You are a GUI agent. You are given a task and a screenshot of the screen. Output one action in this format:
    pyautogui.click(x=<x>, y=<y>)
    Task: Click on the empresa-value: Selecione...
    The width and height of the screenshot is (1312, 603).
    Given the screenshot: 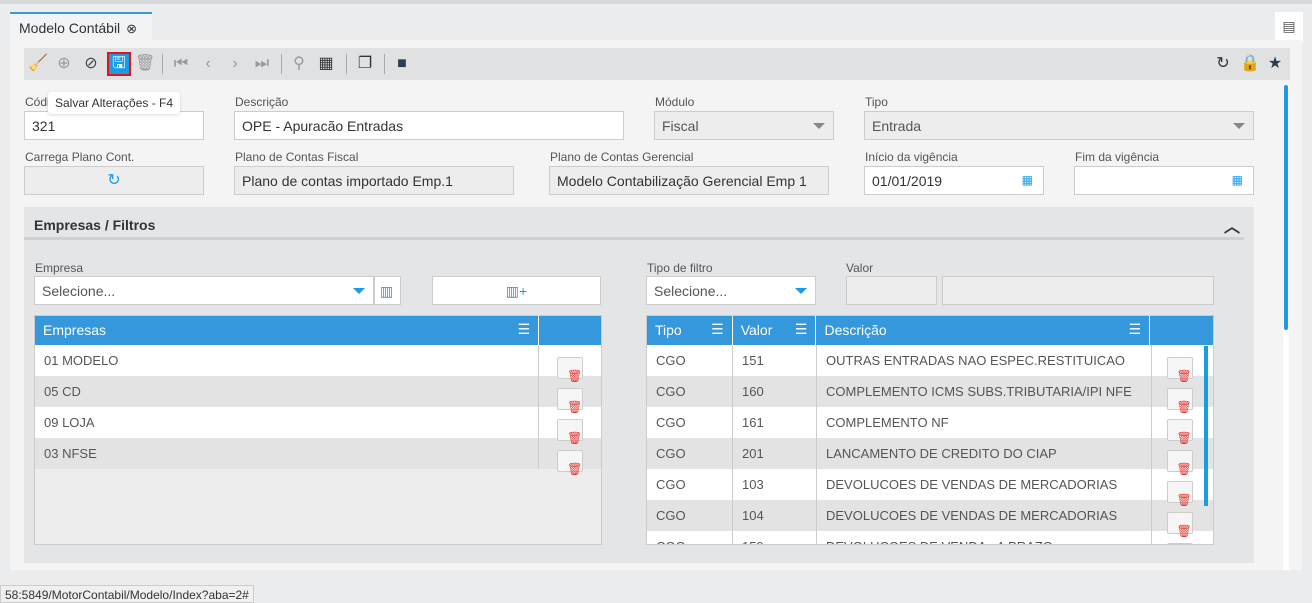 What is the action you would take?
    pyautogui.click(x=79, y=291)
    